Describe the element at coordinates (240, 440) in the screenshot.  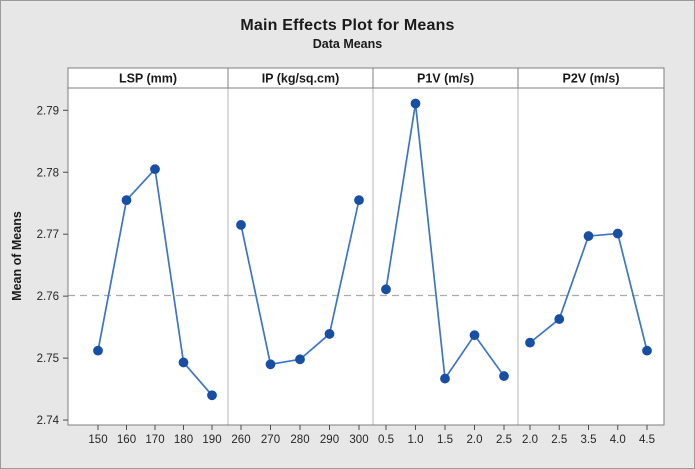
I see `x-tick-label: 260` at that location.